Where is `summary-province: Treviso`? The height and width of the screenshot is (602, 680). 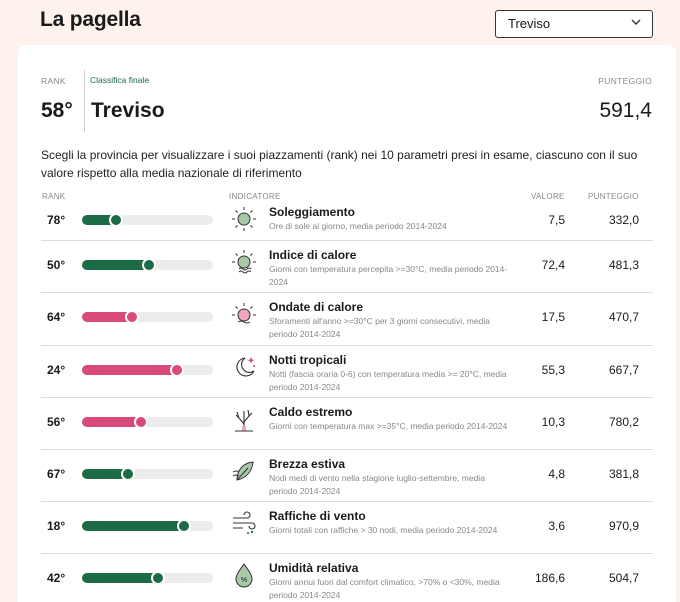 summary-province: Treviso is located at coordinates (128, 110).